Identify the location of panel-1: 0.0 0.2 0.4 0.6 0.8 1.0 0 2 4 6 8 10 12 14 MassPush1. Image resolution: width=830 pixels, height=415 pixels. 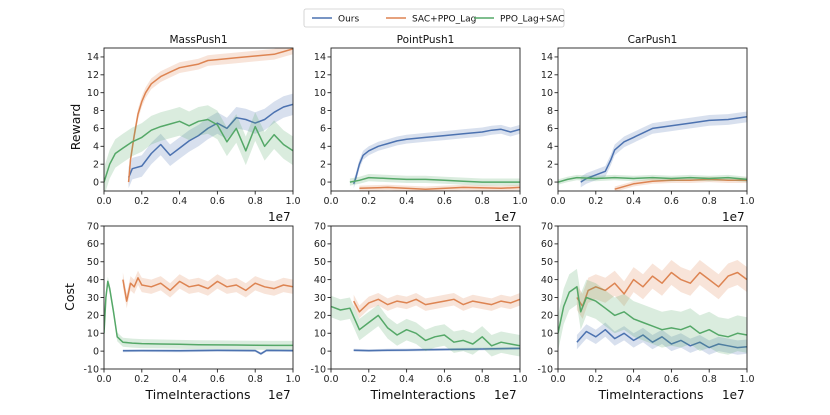
(194, 120).